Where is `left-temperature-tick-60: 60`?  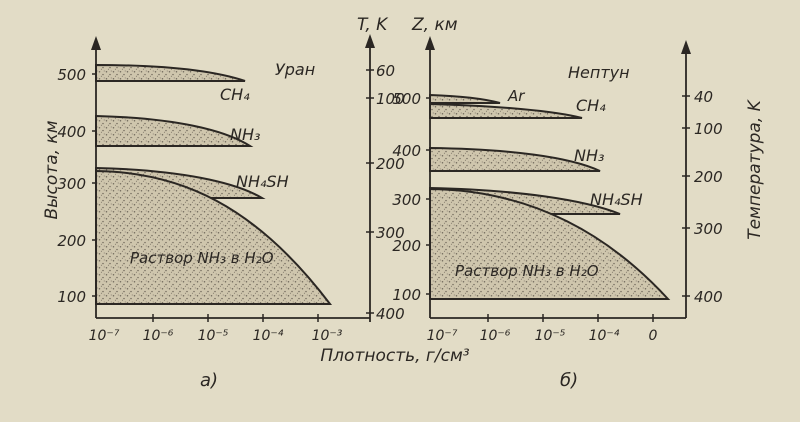
left-temperature-tick-60: 60 is located at coordinates (385, 71).